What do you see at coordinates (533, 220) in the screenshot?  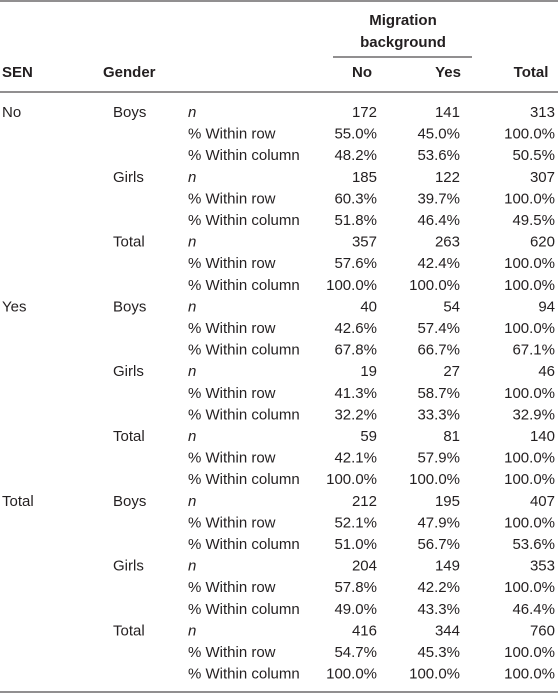 I see `cell: 49.5%` at bounding box center [533, 220].